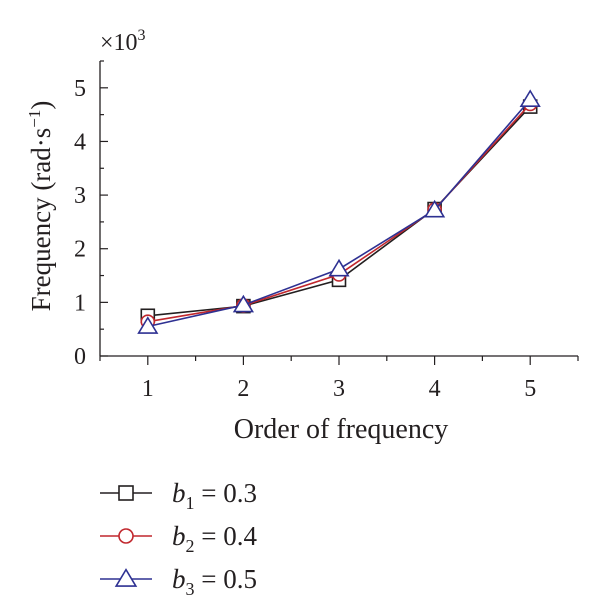  Describe the element at coordinates (243, 389) in the screenshot. I see `x-tick-label: 2` at that location.